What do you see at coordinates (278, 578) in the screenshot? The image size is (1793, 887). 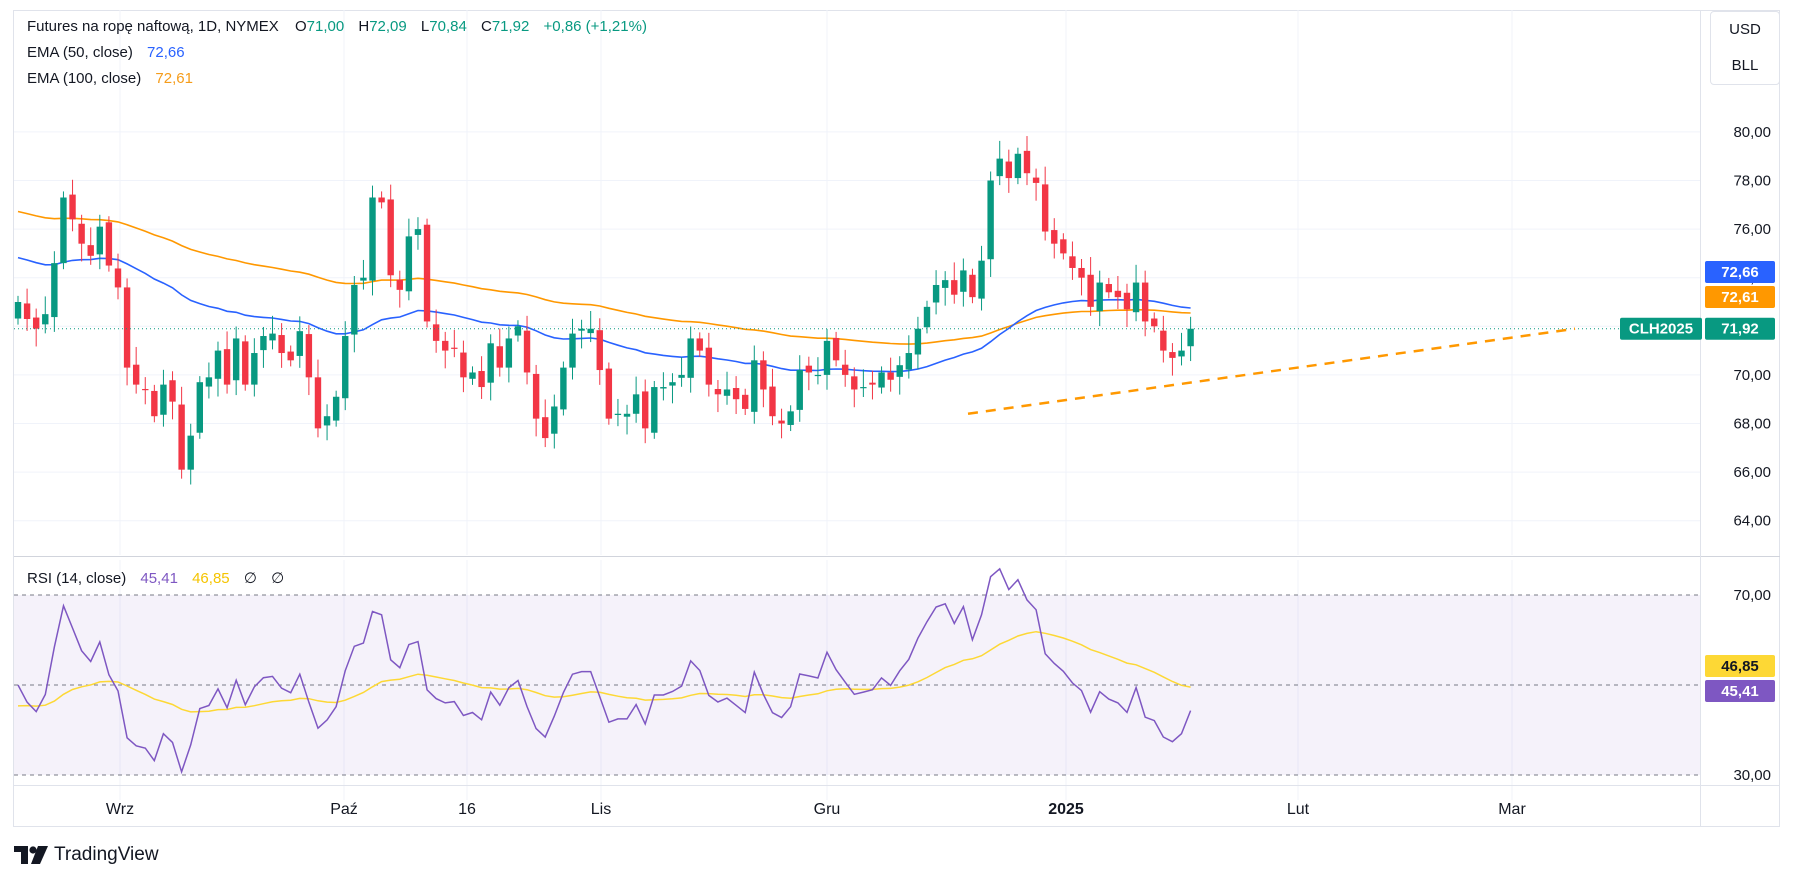 I see `rsi-extra2: ∅` at bounding box center [278, 578].